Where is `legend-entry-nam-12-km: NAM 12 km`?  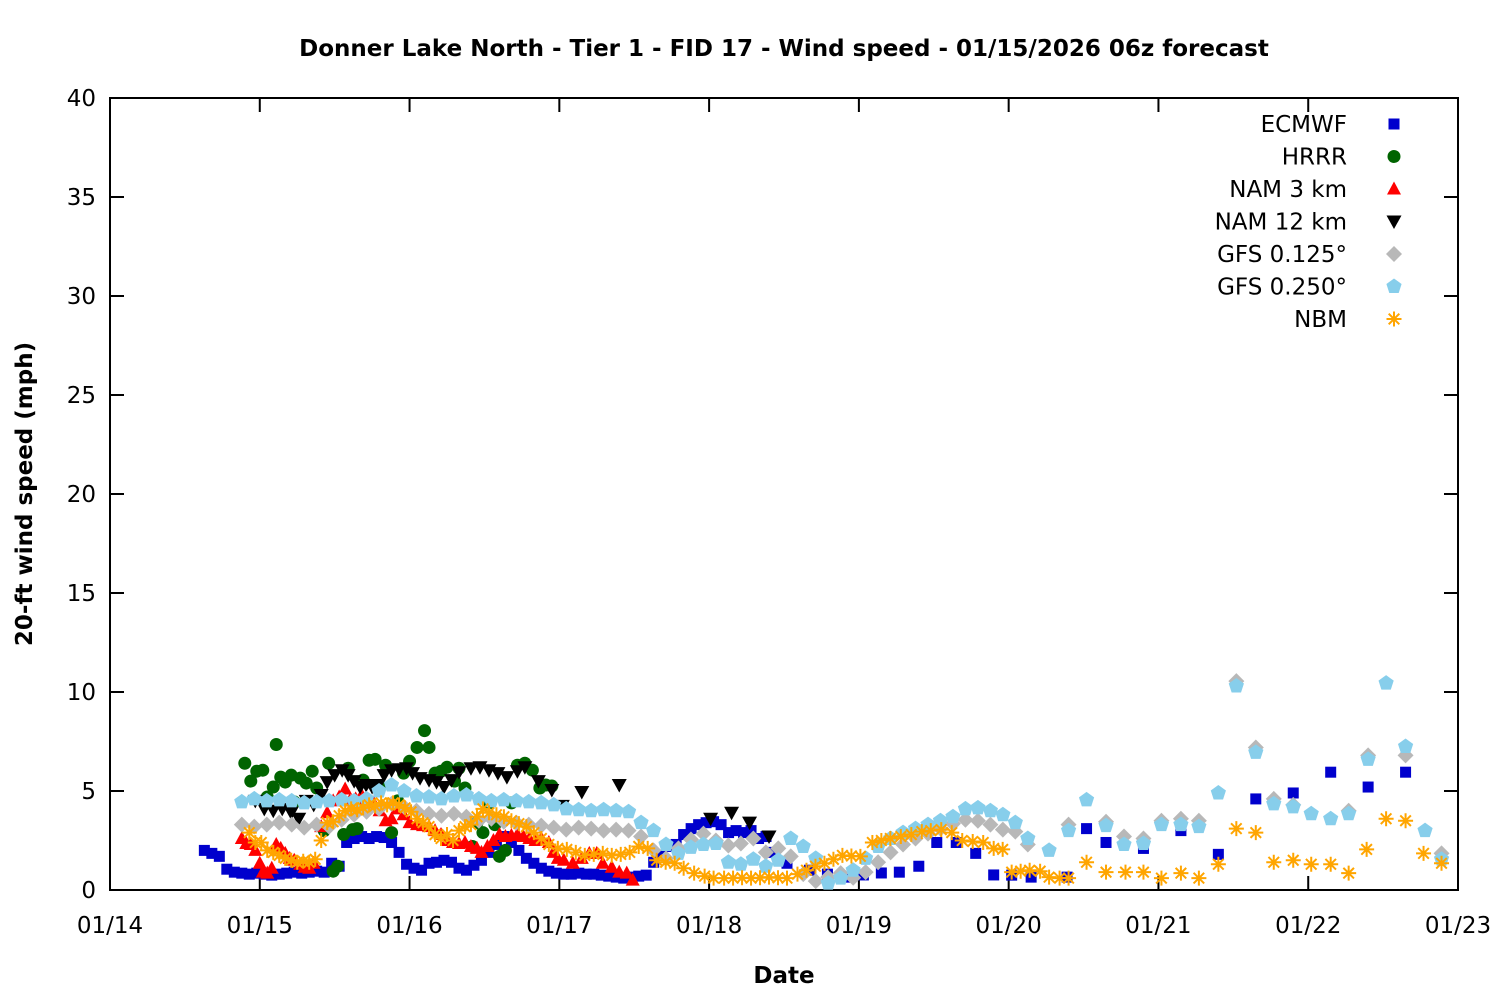 legend-entry-nam-12-km: NAM 12 km is located at coordinates (1308, 223).